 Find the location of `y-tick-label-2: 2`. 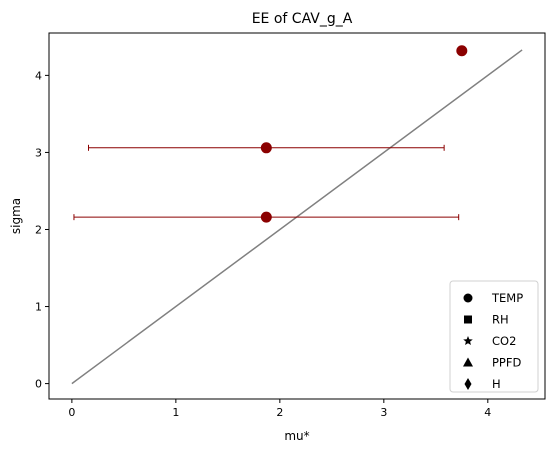

y-tick-label-2: 2 is located at coordinates (38, 229).